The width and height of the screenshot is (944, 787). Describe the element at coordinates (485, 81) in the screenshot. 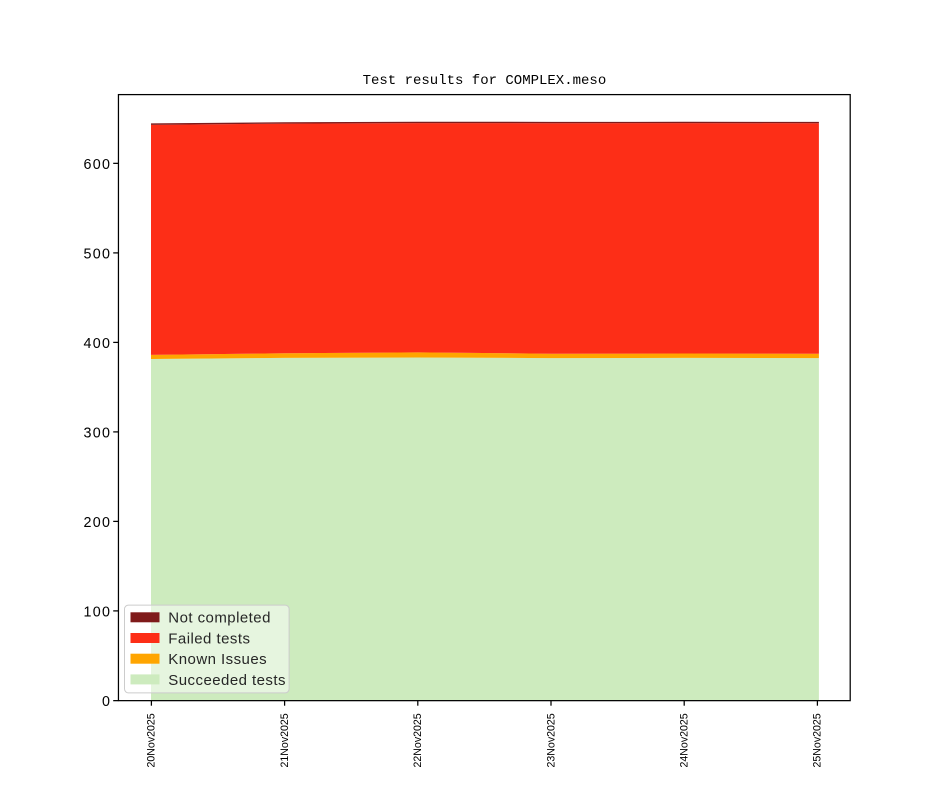

I see `svg-text: Test results for COMPLEX.meso` at that location.